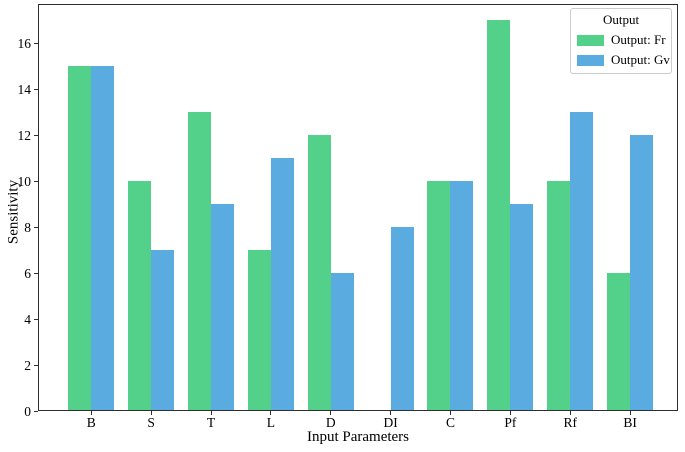 This screenshot has height=452, width=685. Describe the element at coordinates (638, 39) in the screenshot. I see `legend-label-fr: Output: Fr` at that location.